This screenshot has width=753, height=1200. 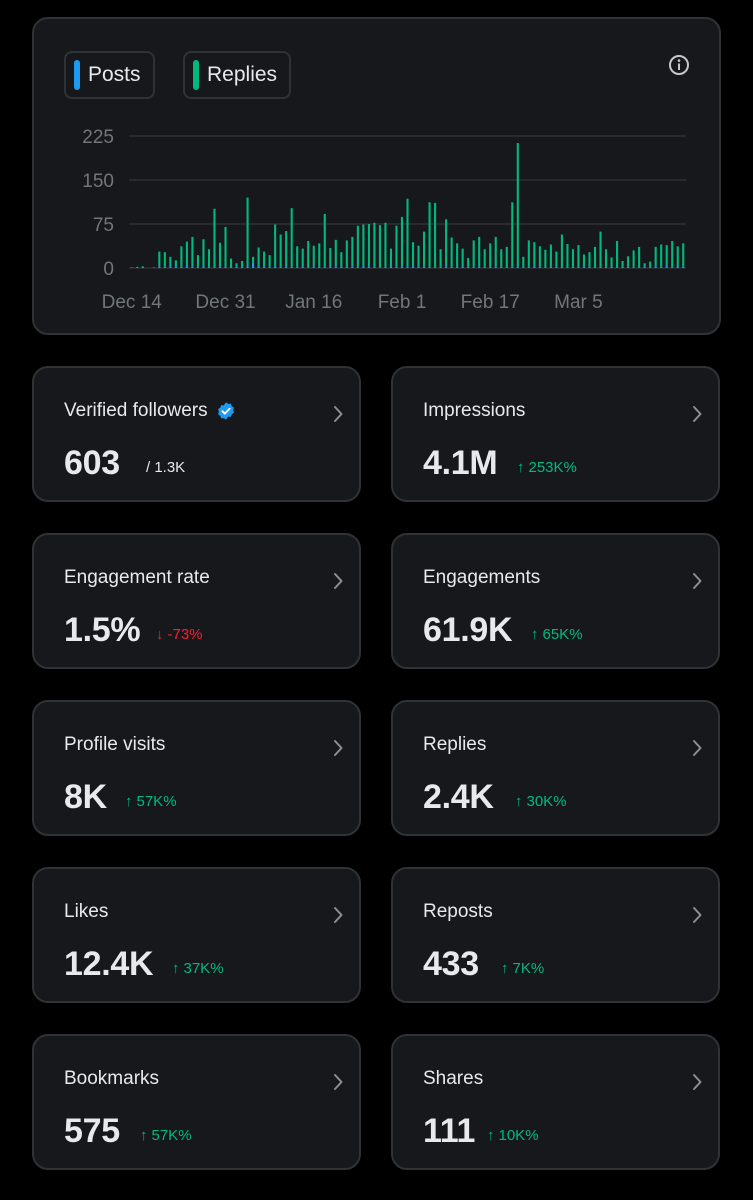 What do you see at coordinates (150, 411) in the screenshot?
I see `metric-label: Verified followers` at bounding box center [150, 411].